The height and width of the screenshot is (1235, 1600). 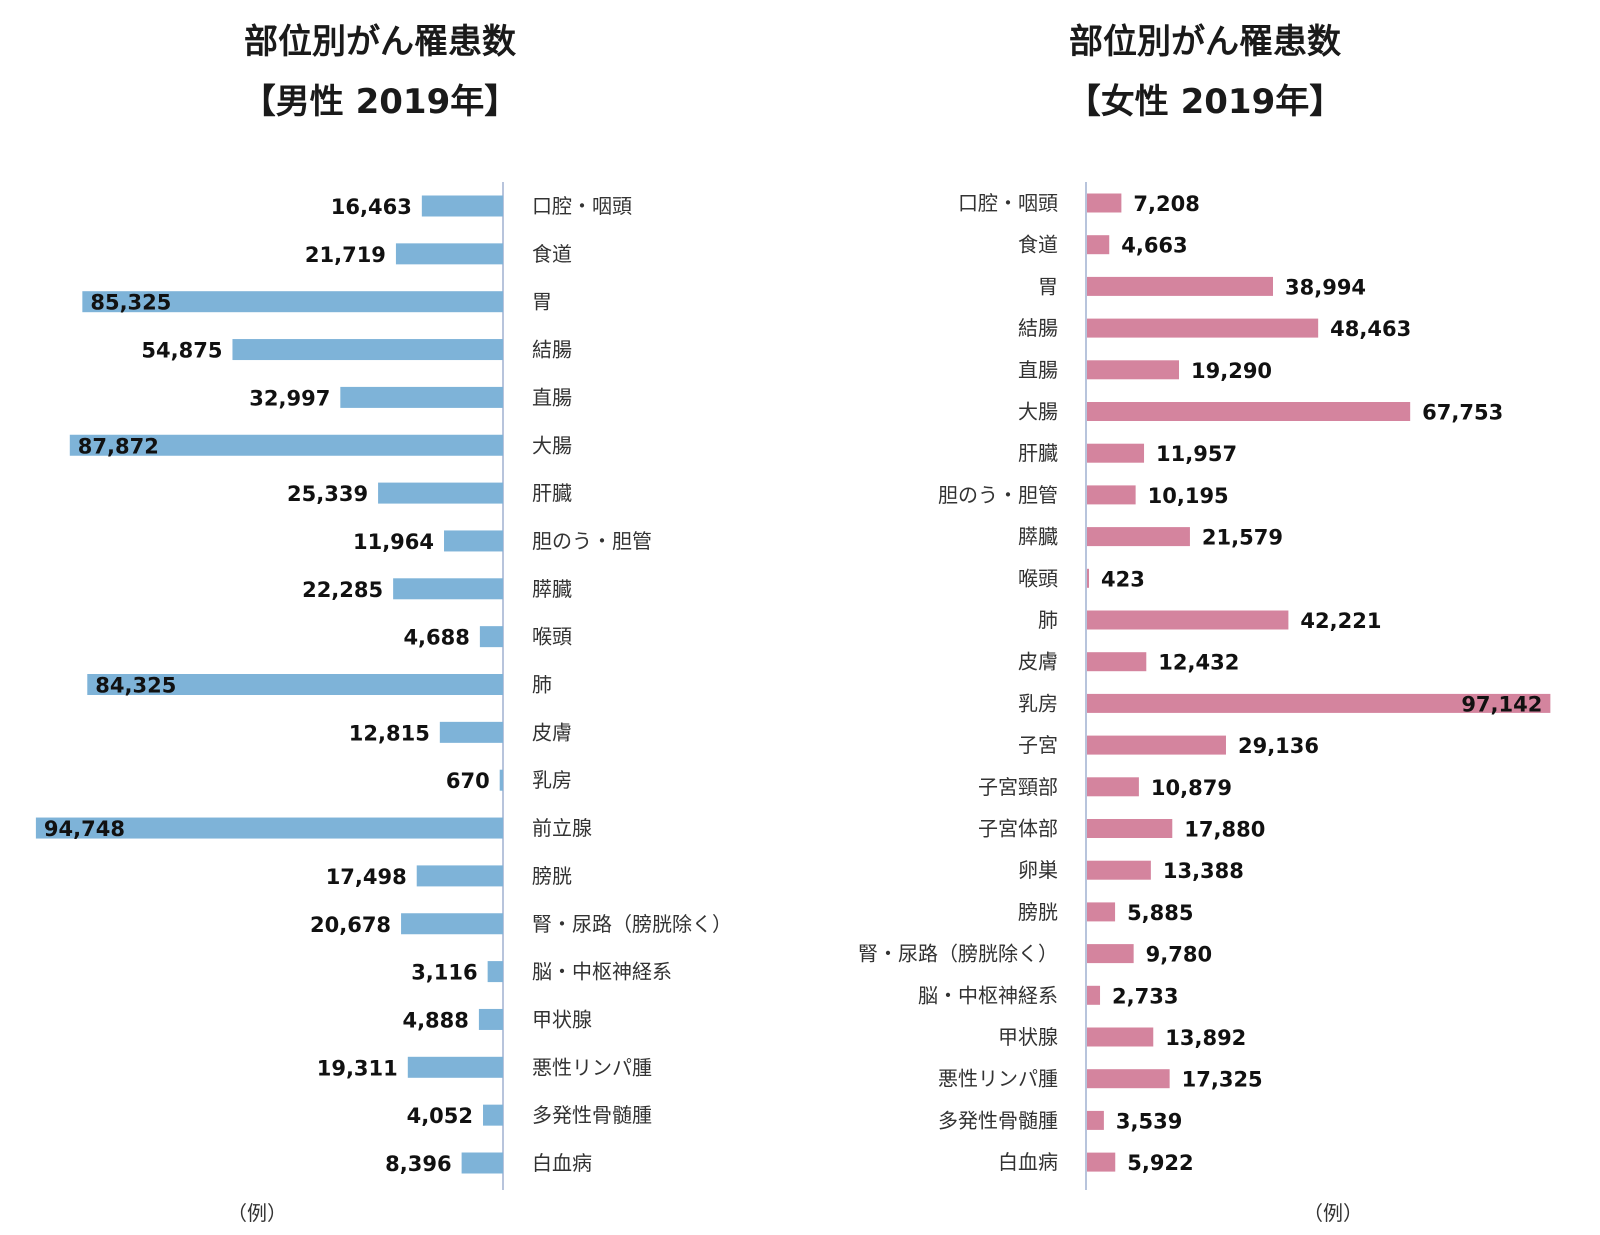 I want to click on female-value-label: 13,388, so click(x=1203, y=871).